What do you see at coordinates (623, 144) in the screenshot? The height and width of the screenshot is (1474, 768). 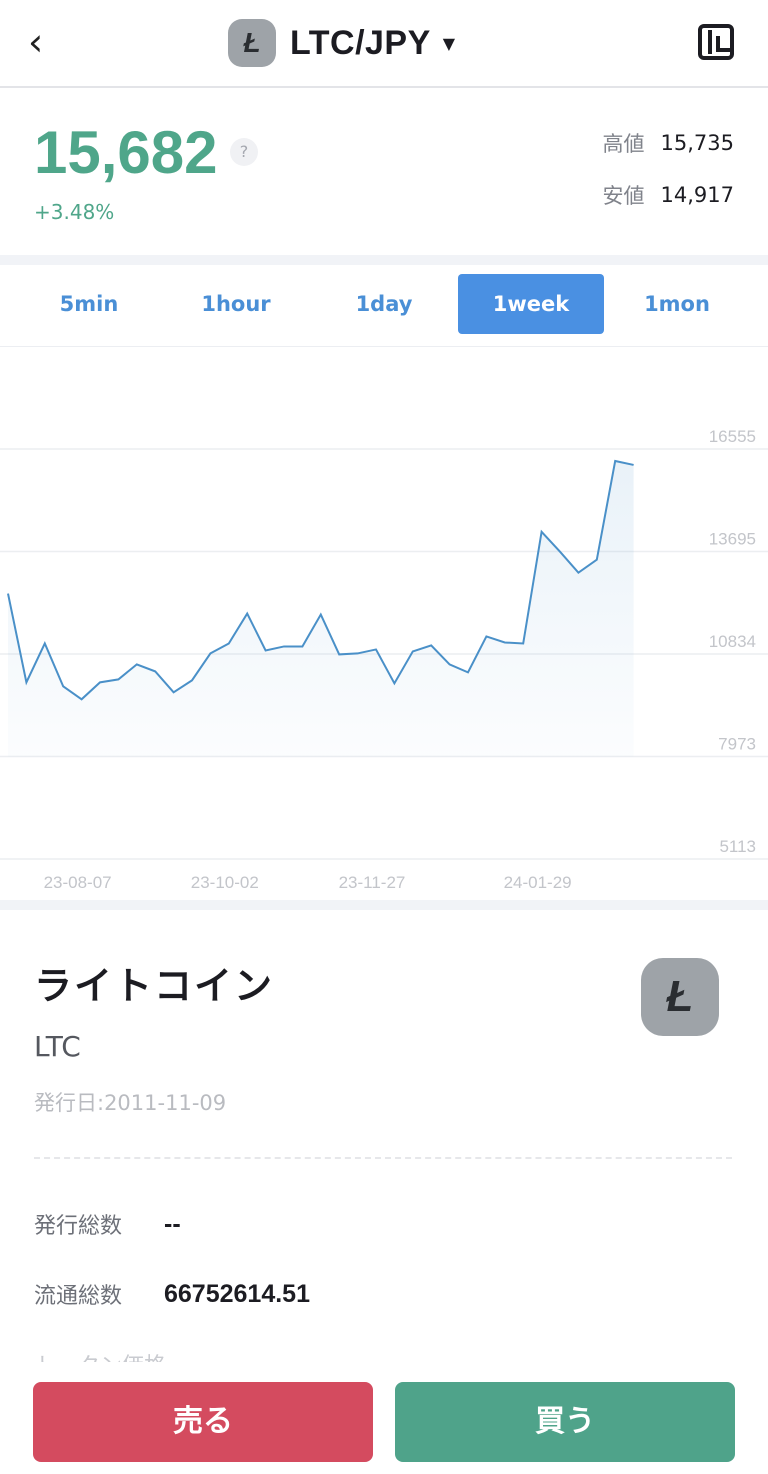 I see `high-label: 高値` at bounding box center [623, 144].